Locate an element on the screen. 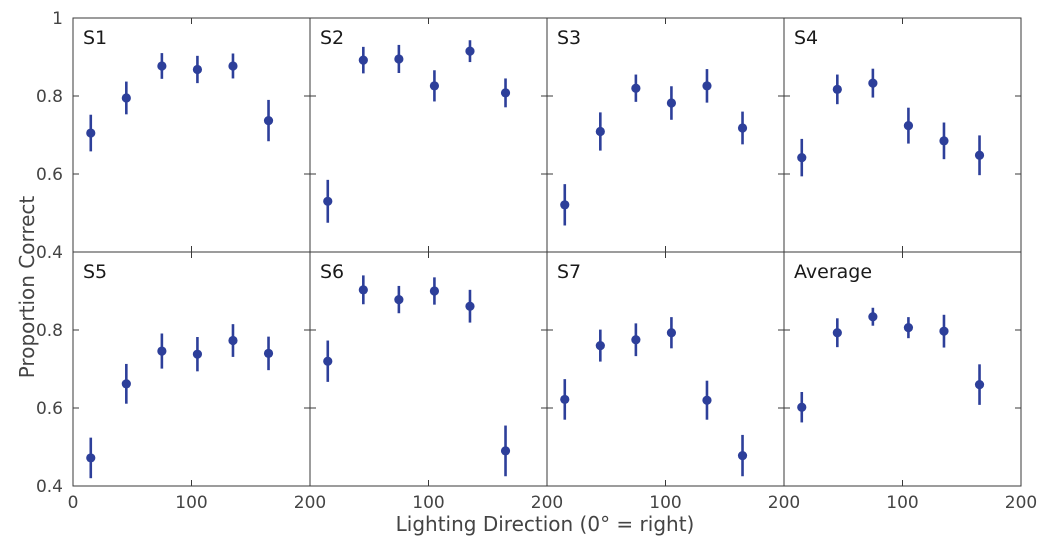 The width and height of the screenshot is (1039, 542). panel-title: S3 is located at coordinates (569, 38).